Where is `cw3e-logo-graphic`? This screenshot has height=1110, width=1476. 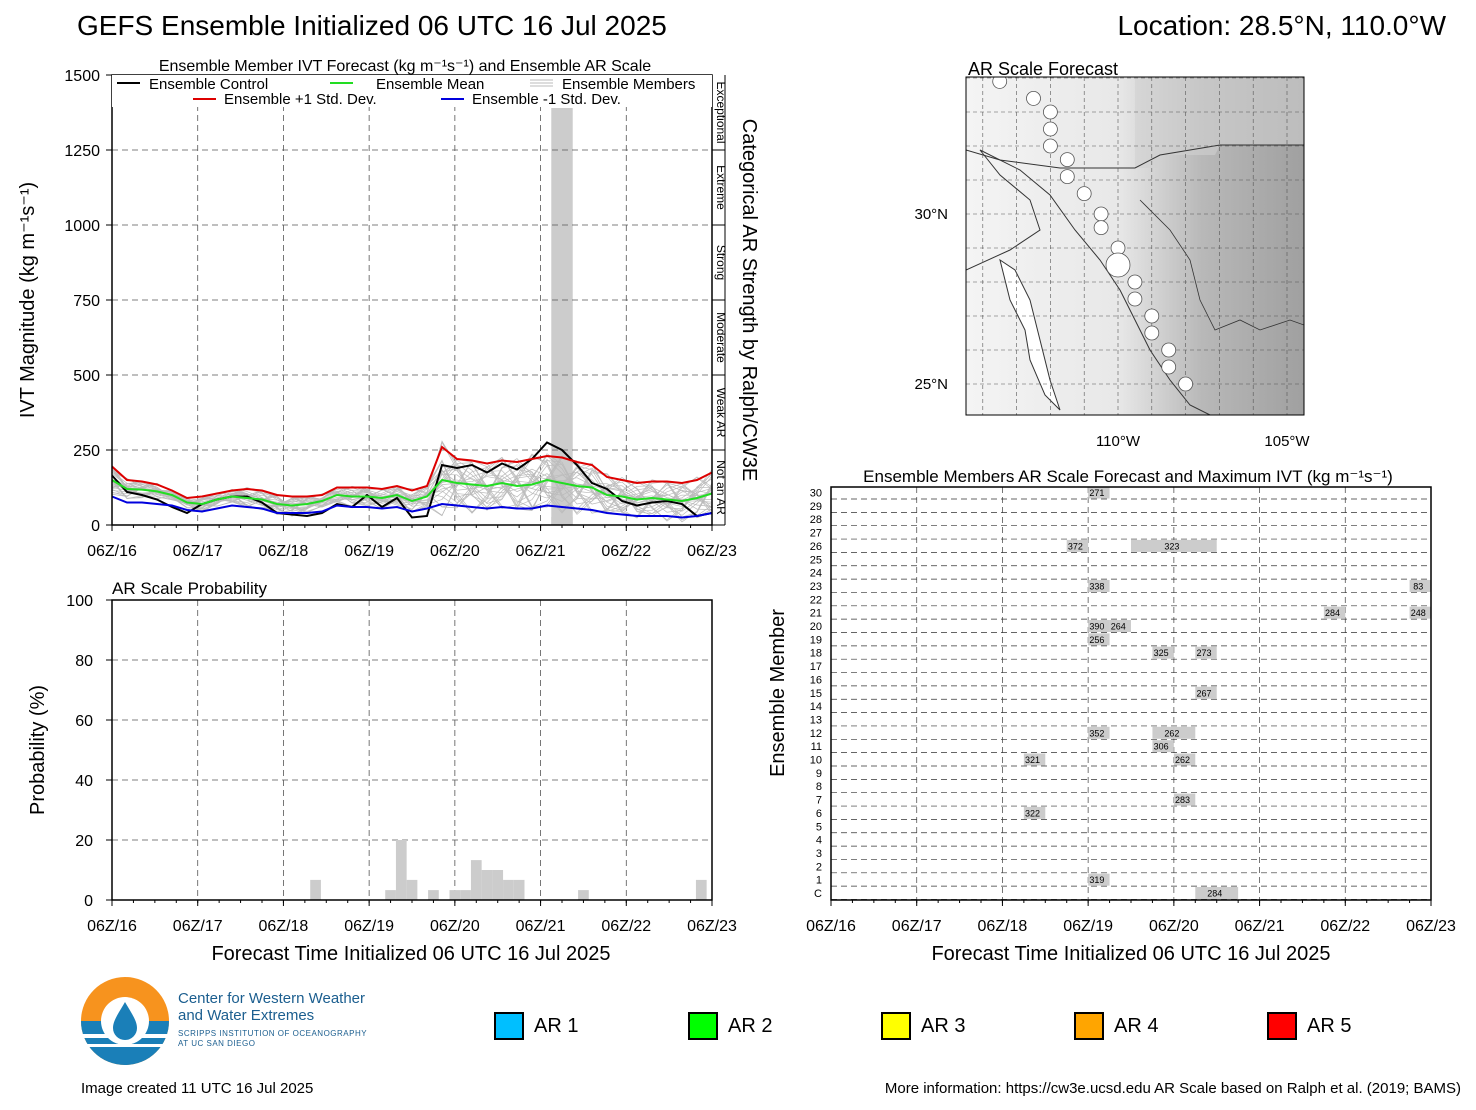 cw3e-logo-graphic is located at coordinates (125, 1021).